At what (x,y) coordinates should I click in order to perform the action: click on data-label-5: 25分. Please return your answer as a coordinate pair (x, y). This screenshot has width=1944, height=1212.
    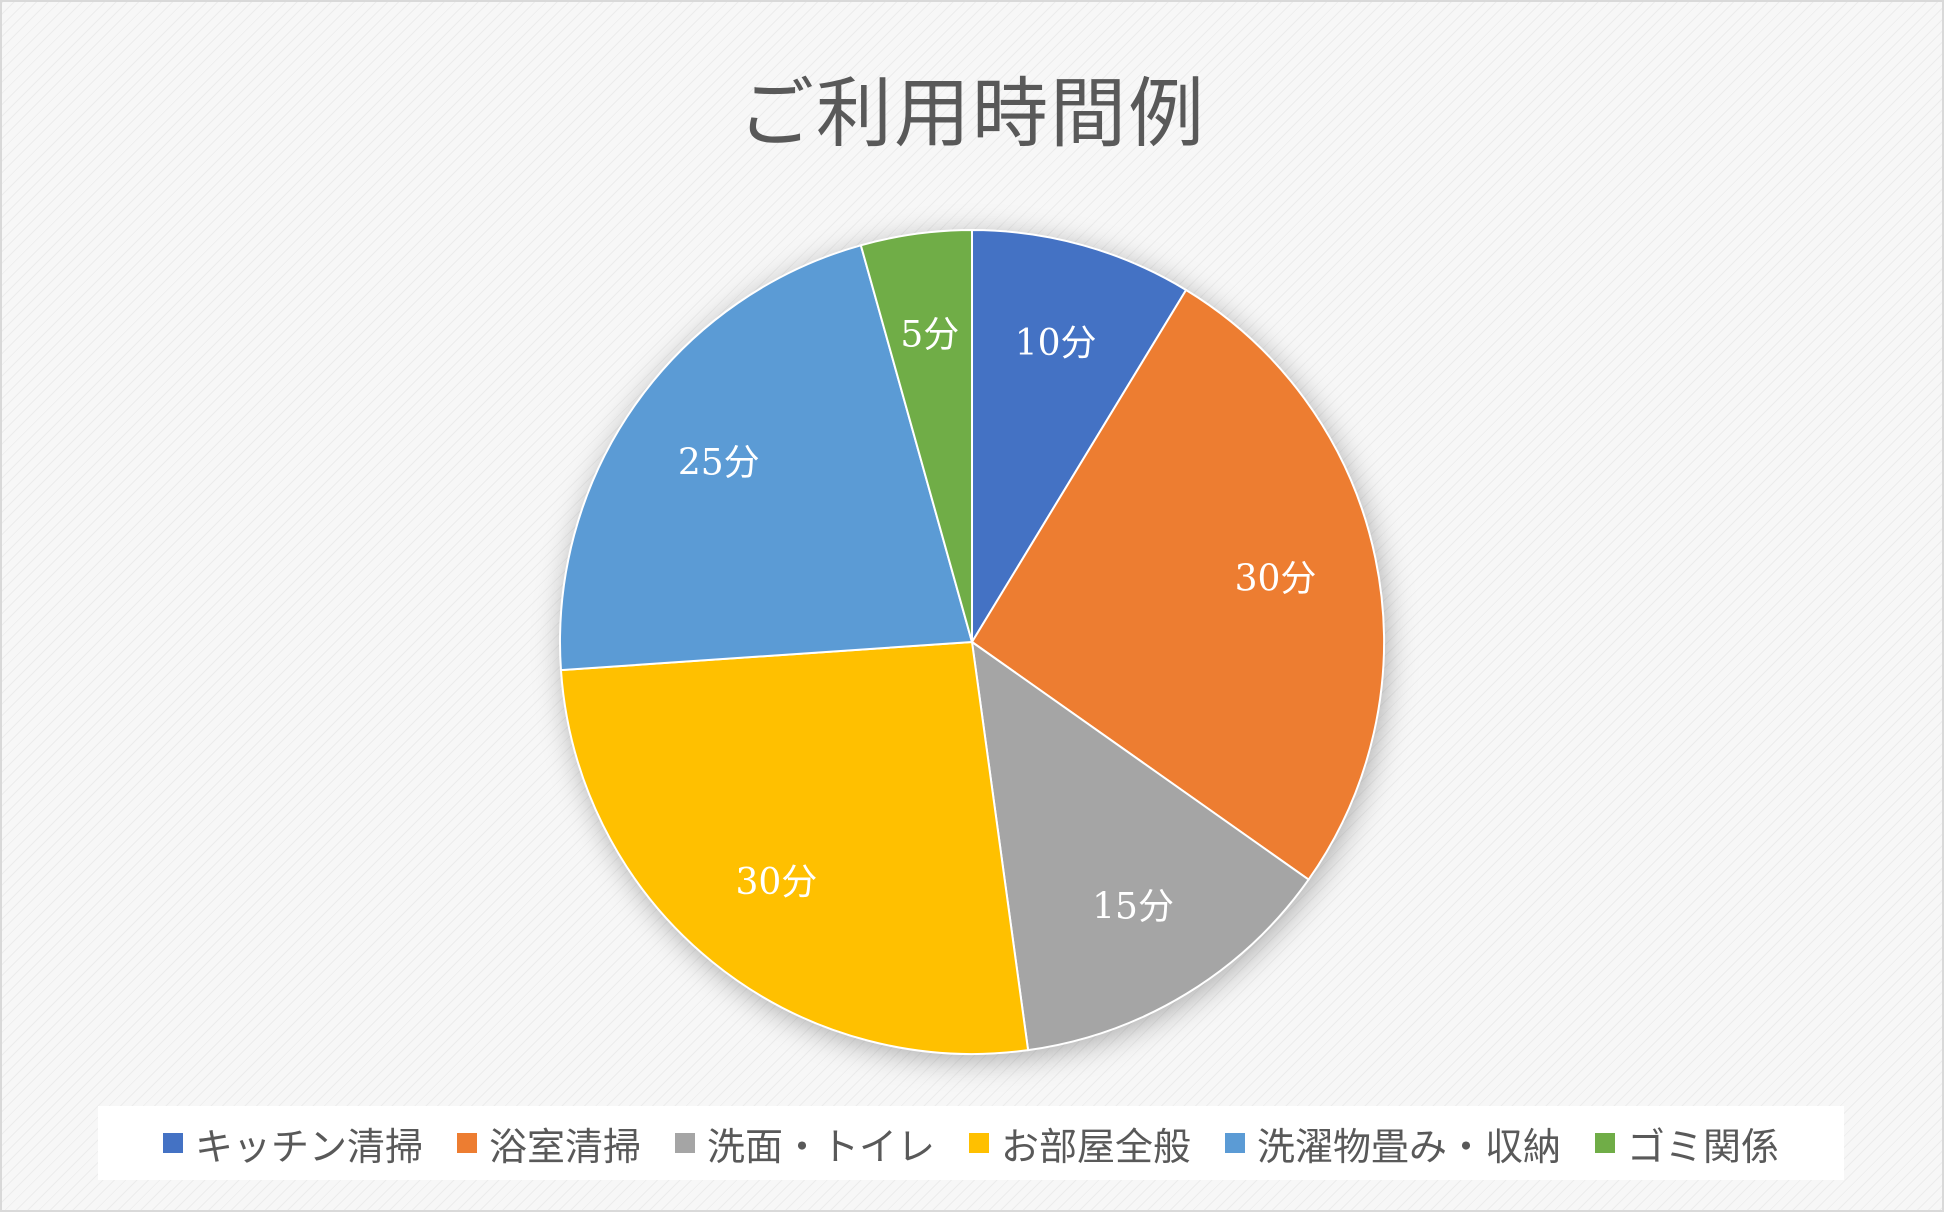
    Looking at the image, I should click on (719, 463).